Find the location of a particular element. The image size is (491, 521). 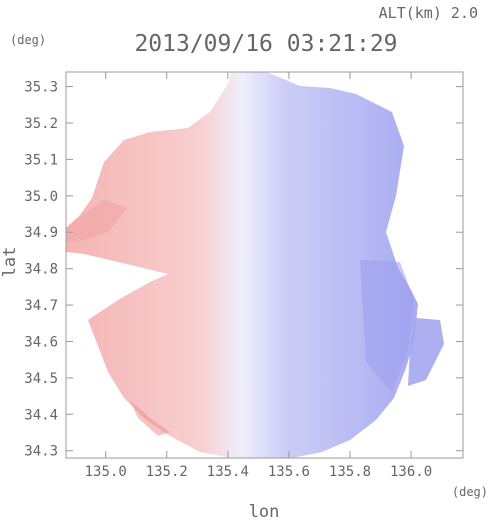

x-tick-label: 135.6 is located at coordinates (289, 472).